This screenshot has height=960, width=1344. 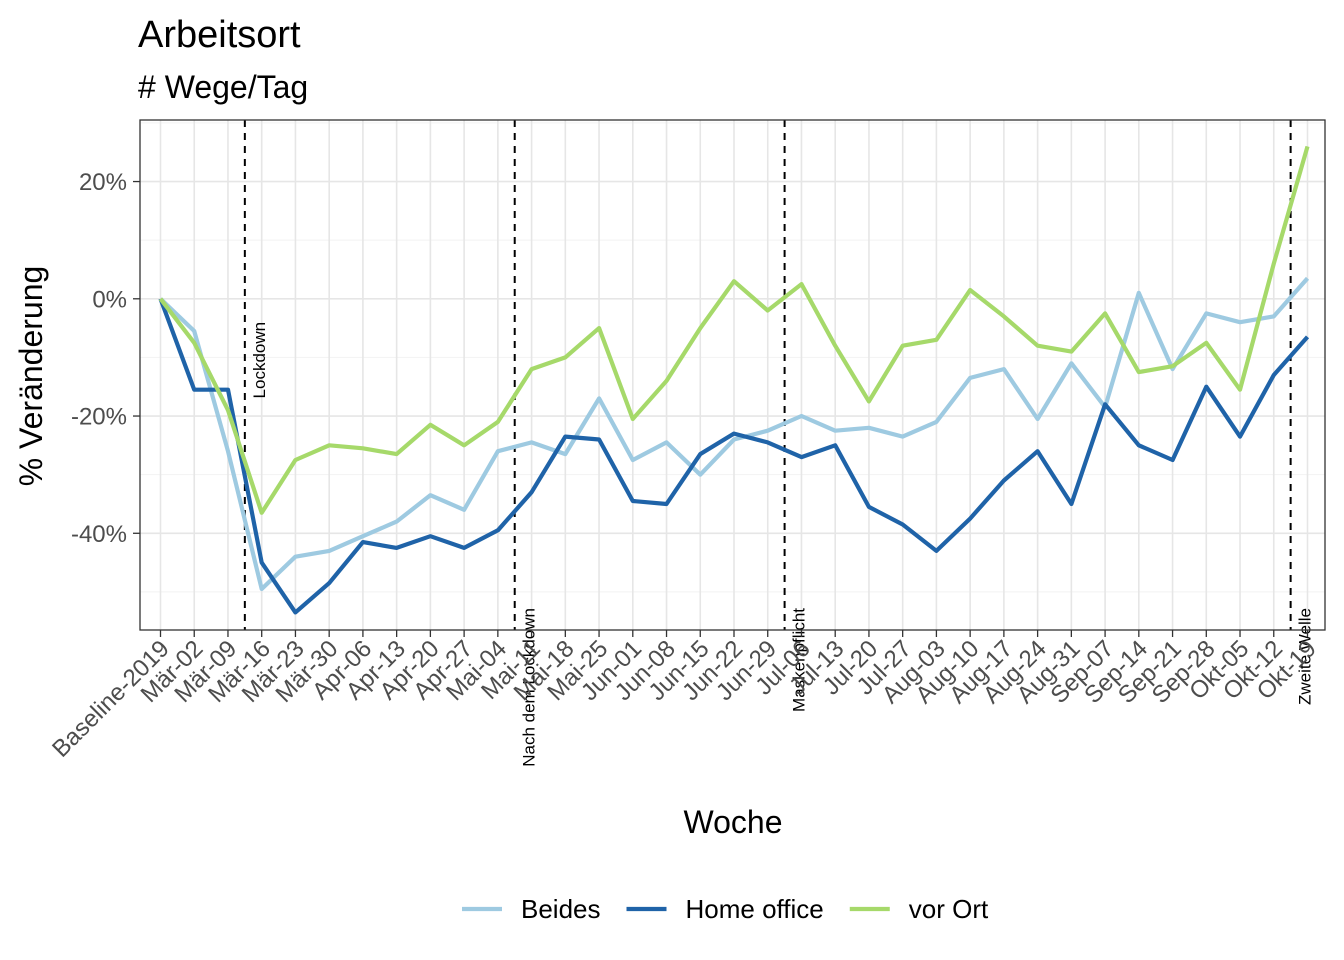 What do you see at coordinates (105, 358) in the screenshot?
I see `y-axis: 20% 0% -20% -40%` at bounding box center [105, 358].